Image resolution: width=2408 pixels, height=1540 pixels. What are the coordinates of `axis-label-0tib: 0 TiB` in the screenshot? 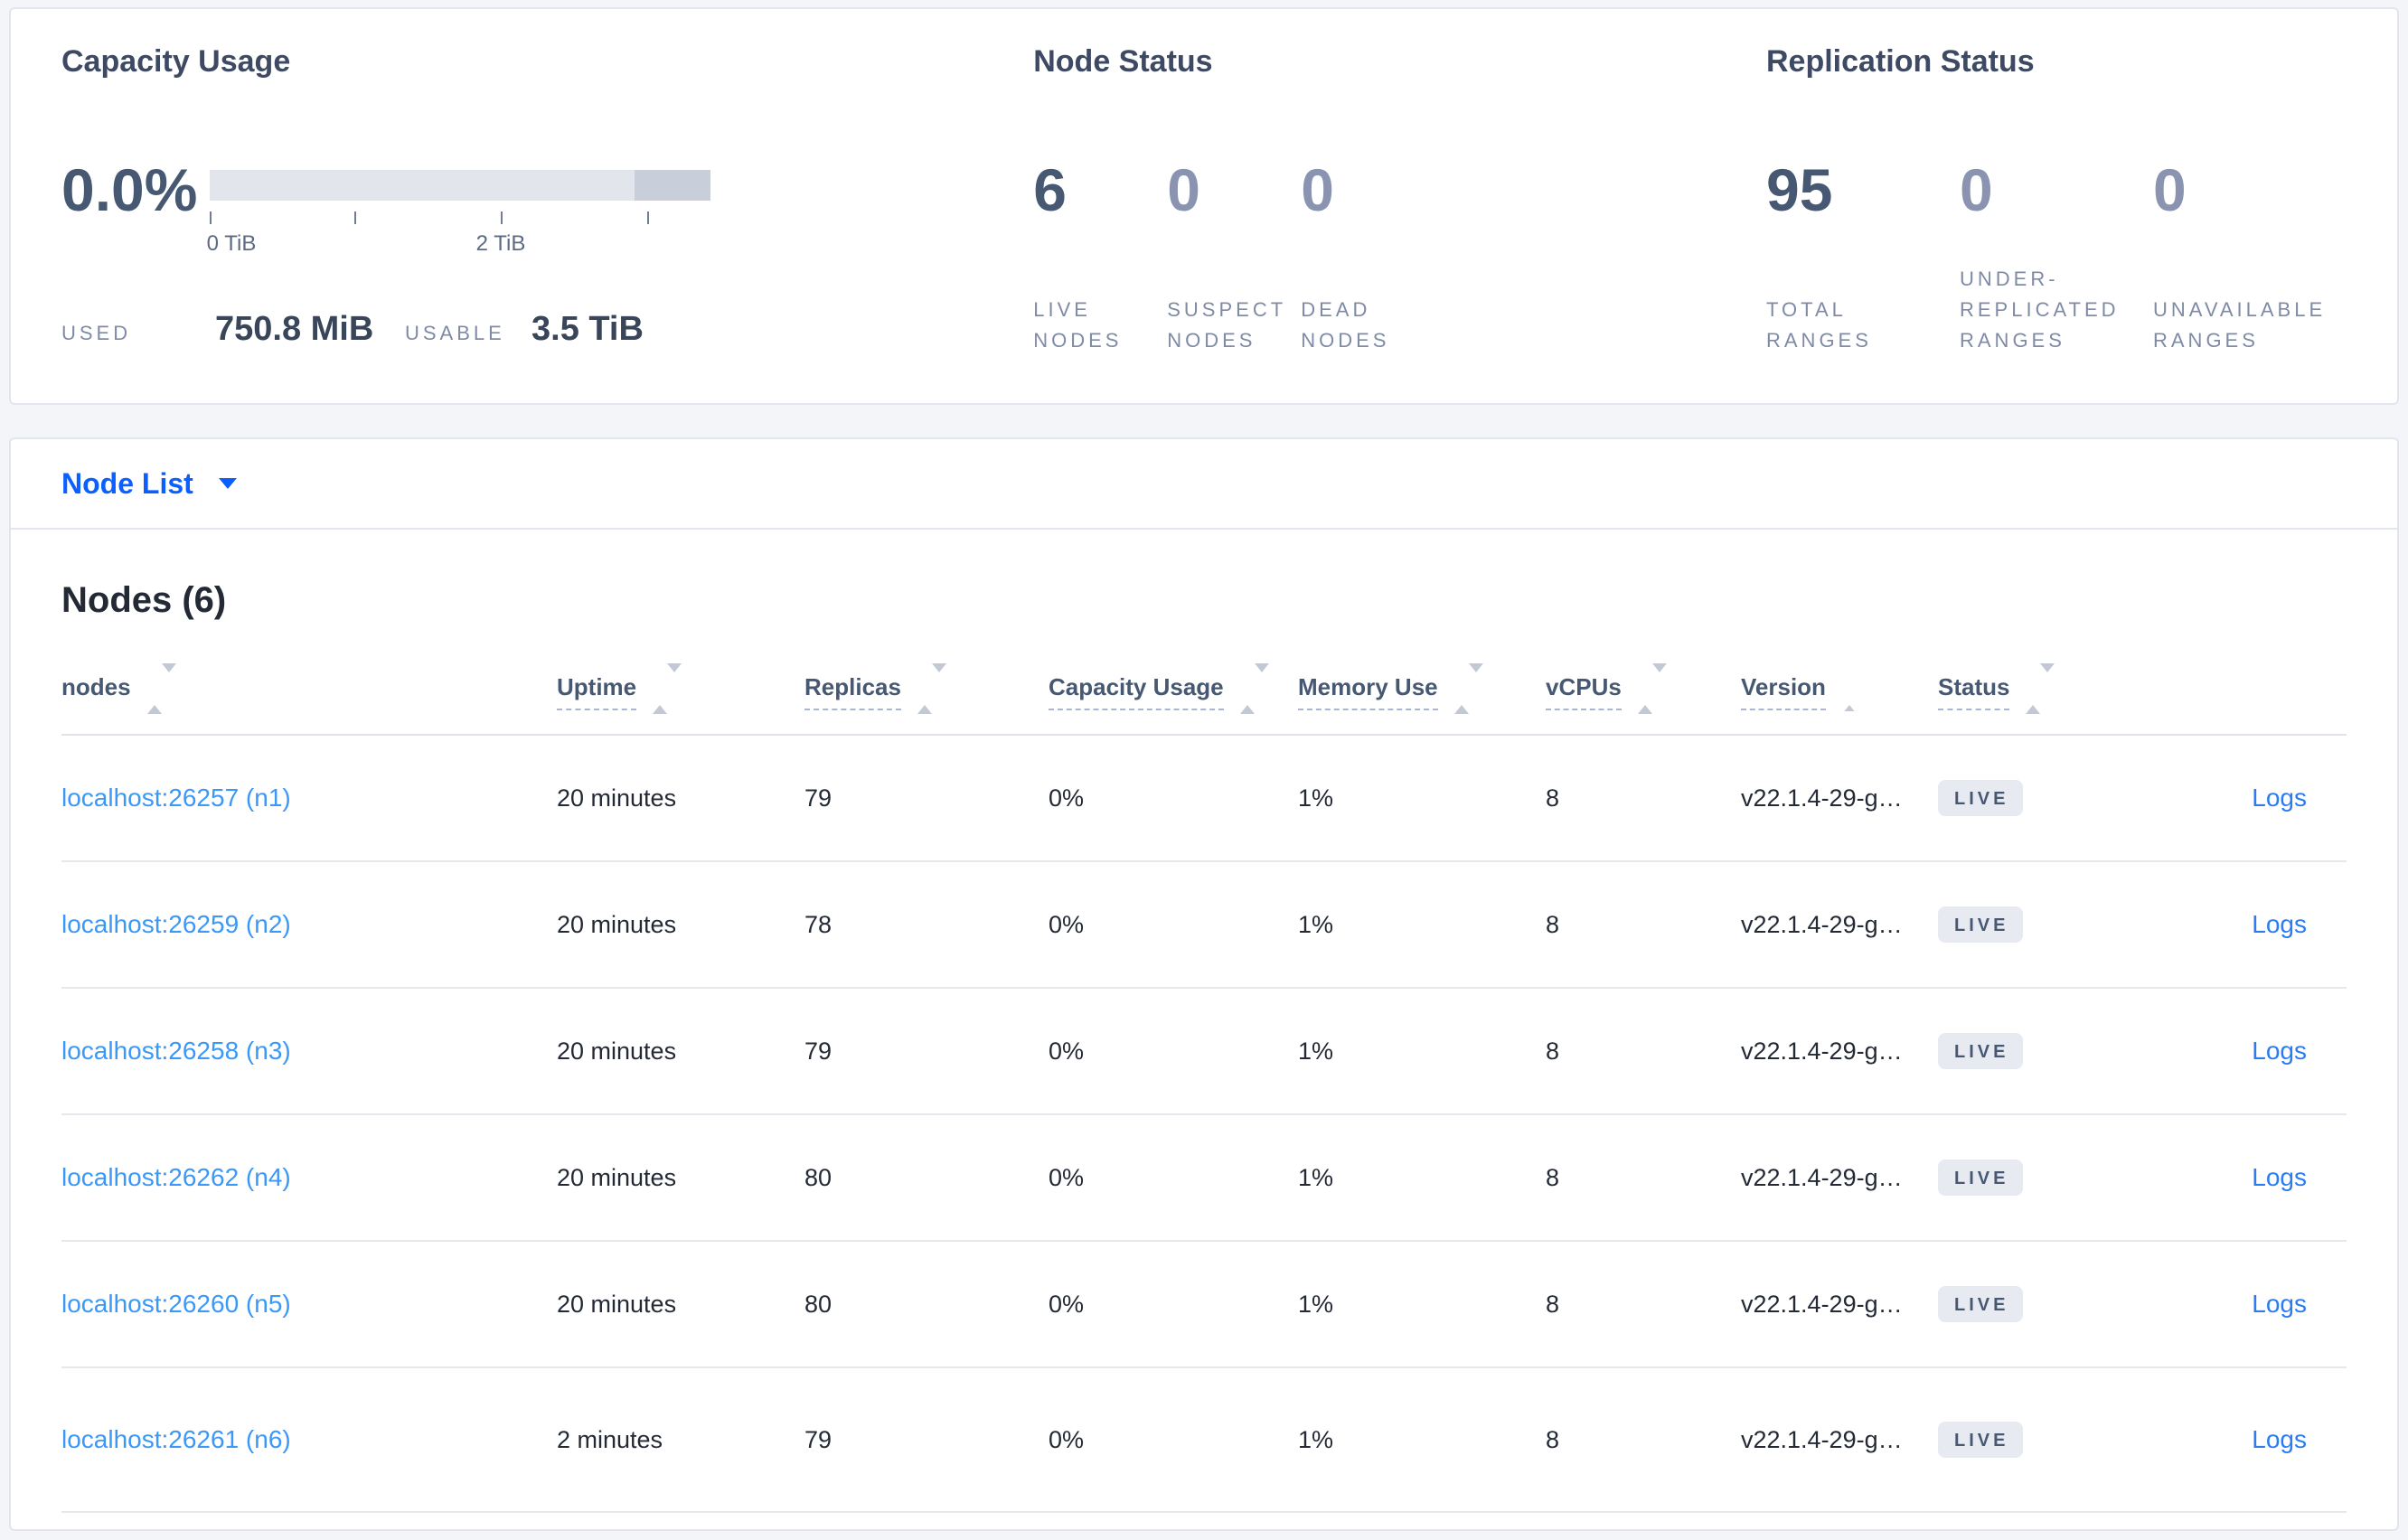 It's located at (232, 243).